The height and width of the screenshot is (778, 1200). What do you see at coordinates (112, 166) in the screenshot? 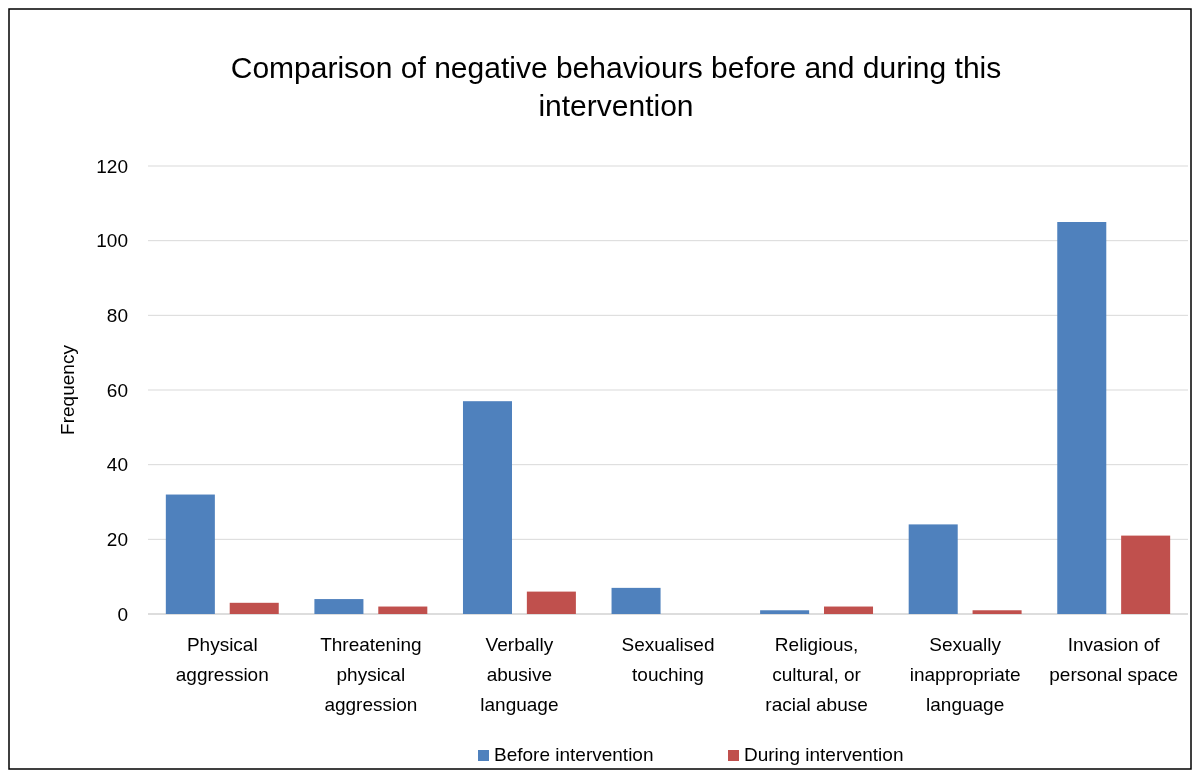
I see `y-tick-label: 120` at bounding box center [112, 166].